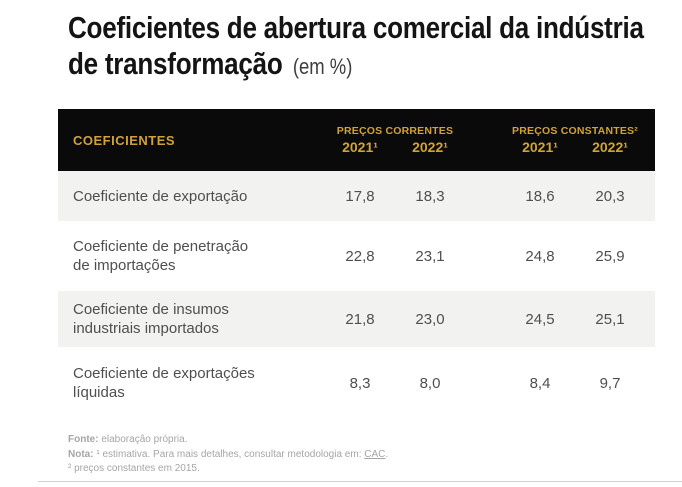 The width and height of the screenshot is (682, 487). Describe the element at coordinates (430, 147) in the screenshot. I see `header-year-correntes-2022: 2022¹` at that location.